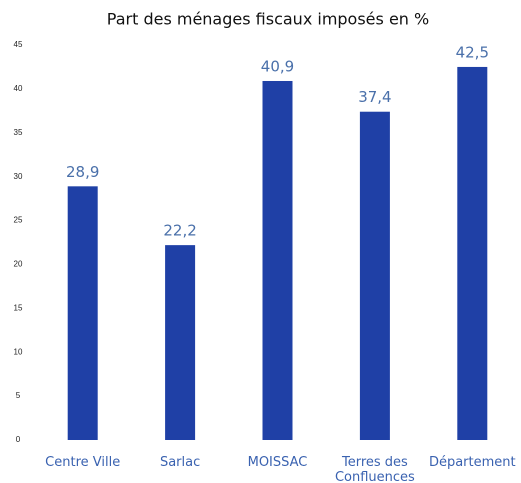 The height and width of the screenshot is (483, 521). What do you see at coordinates (18, 88) in the screenshot?
I see `y-tick-label: 40` at bounding box center [18, 88].